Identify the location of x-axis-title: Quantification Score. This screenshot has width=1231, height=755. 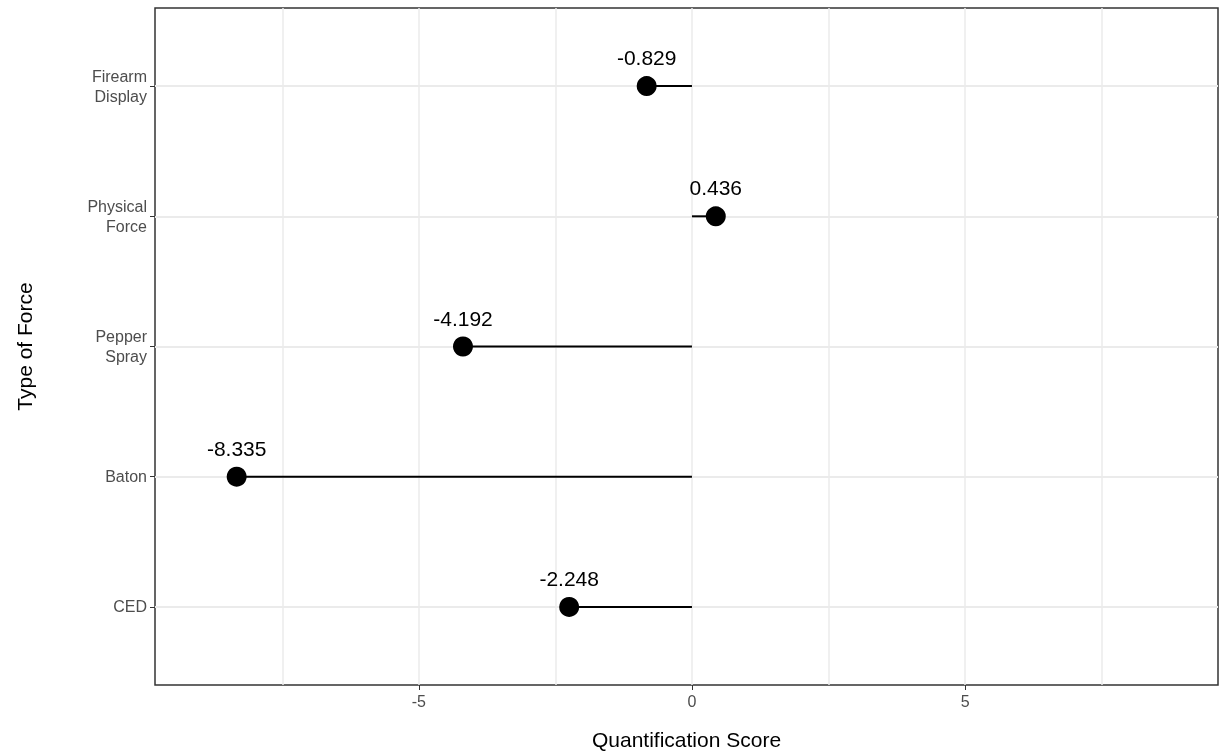
(686, 739).